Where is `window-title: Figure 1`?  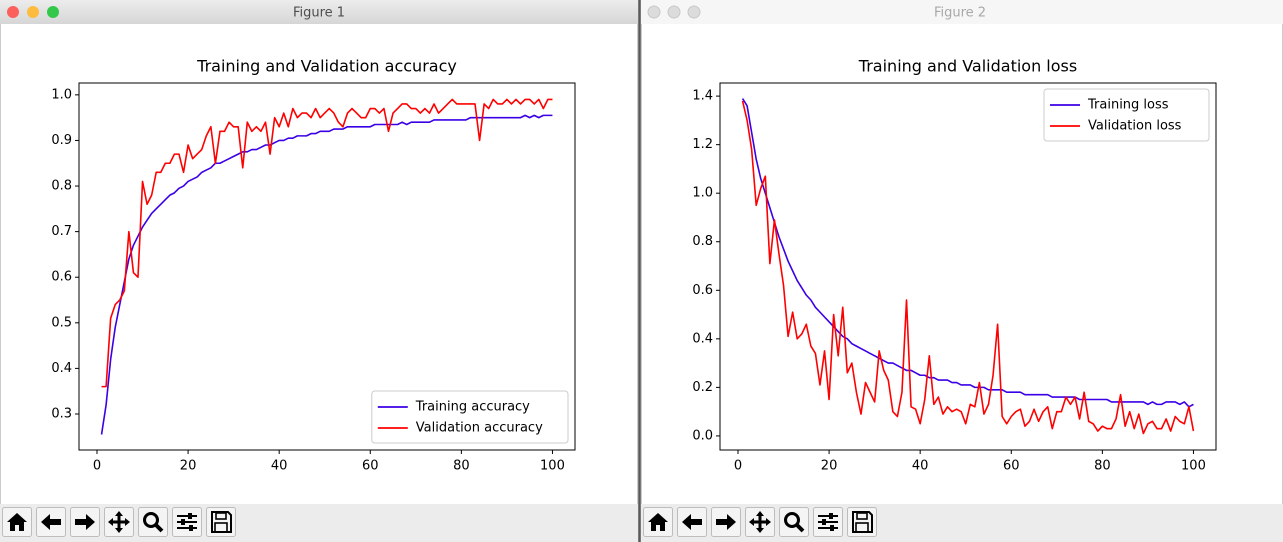
window-title: Figure 1 is located at coordinates (319, 13).